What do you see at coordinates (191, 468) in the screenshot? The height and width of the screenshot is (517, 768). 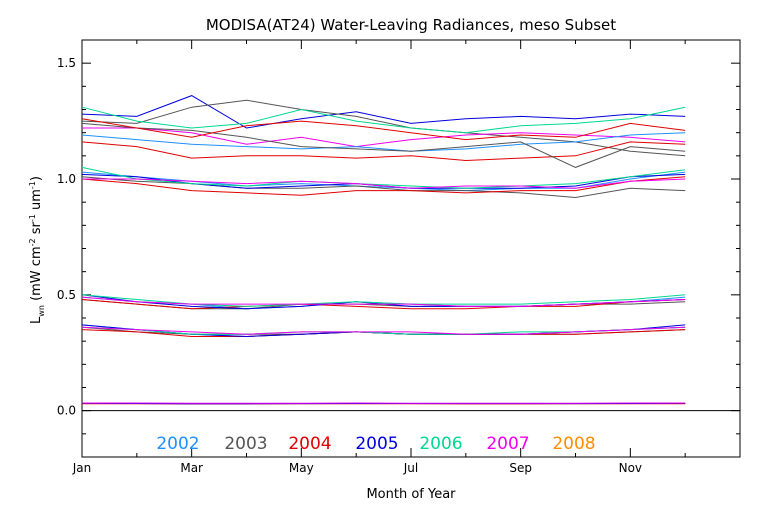 I see `x-tick-label: Mar` at bounding box center [191, 468].